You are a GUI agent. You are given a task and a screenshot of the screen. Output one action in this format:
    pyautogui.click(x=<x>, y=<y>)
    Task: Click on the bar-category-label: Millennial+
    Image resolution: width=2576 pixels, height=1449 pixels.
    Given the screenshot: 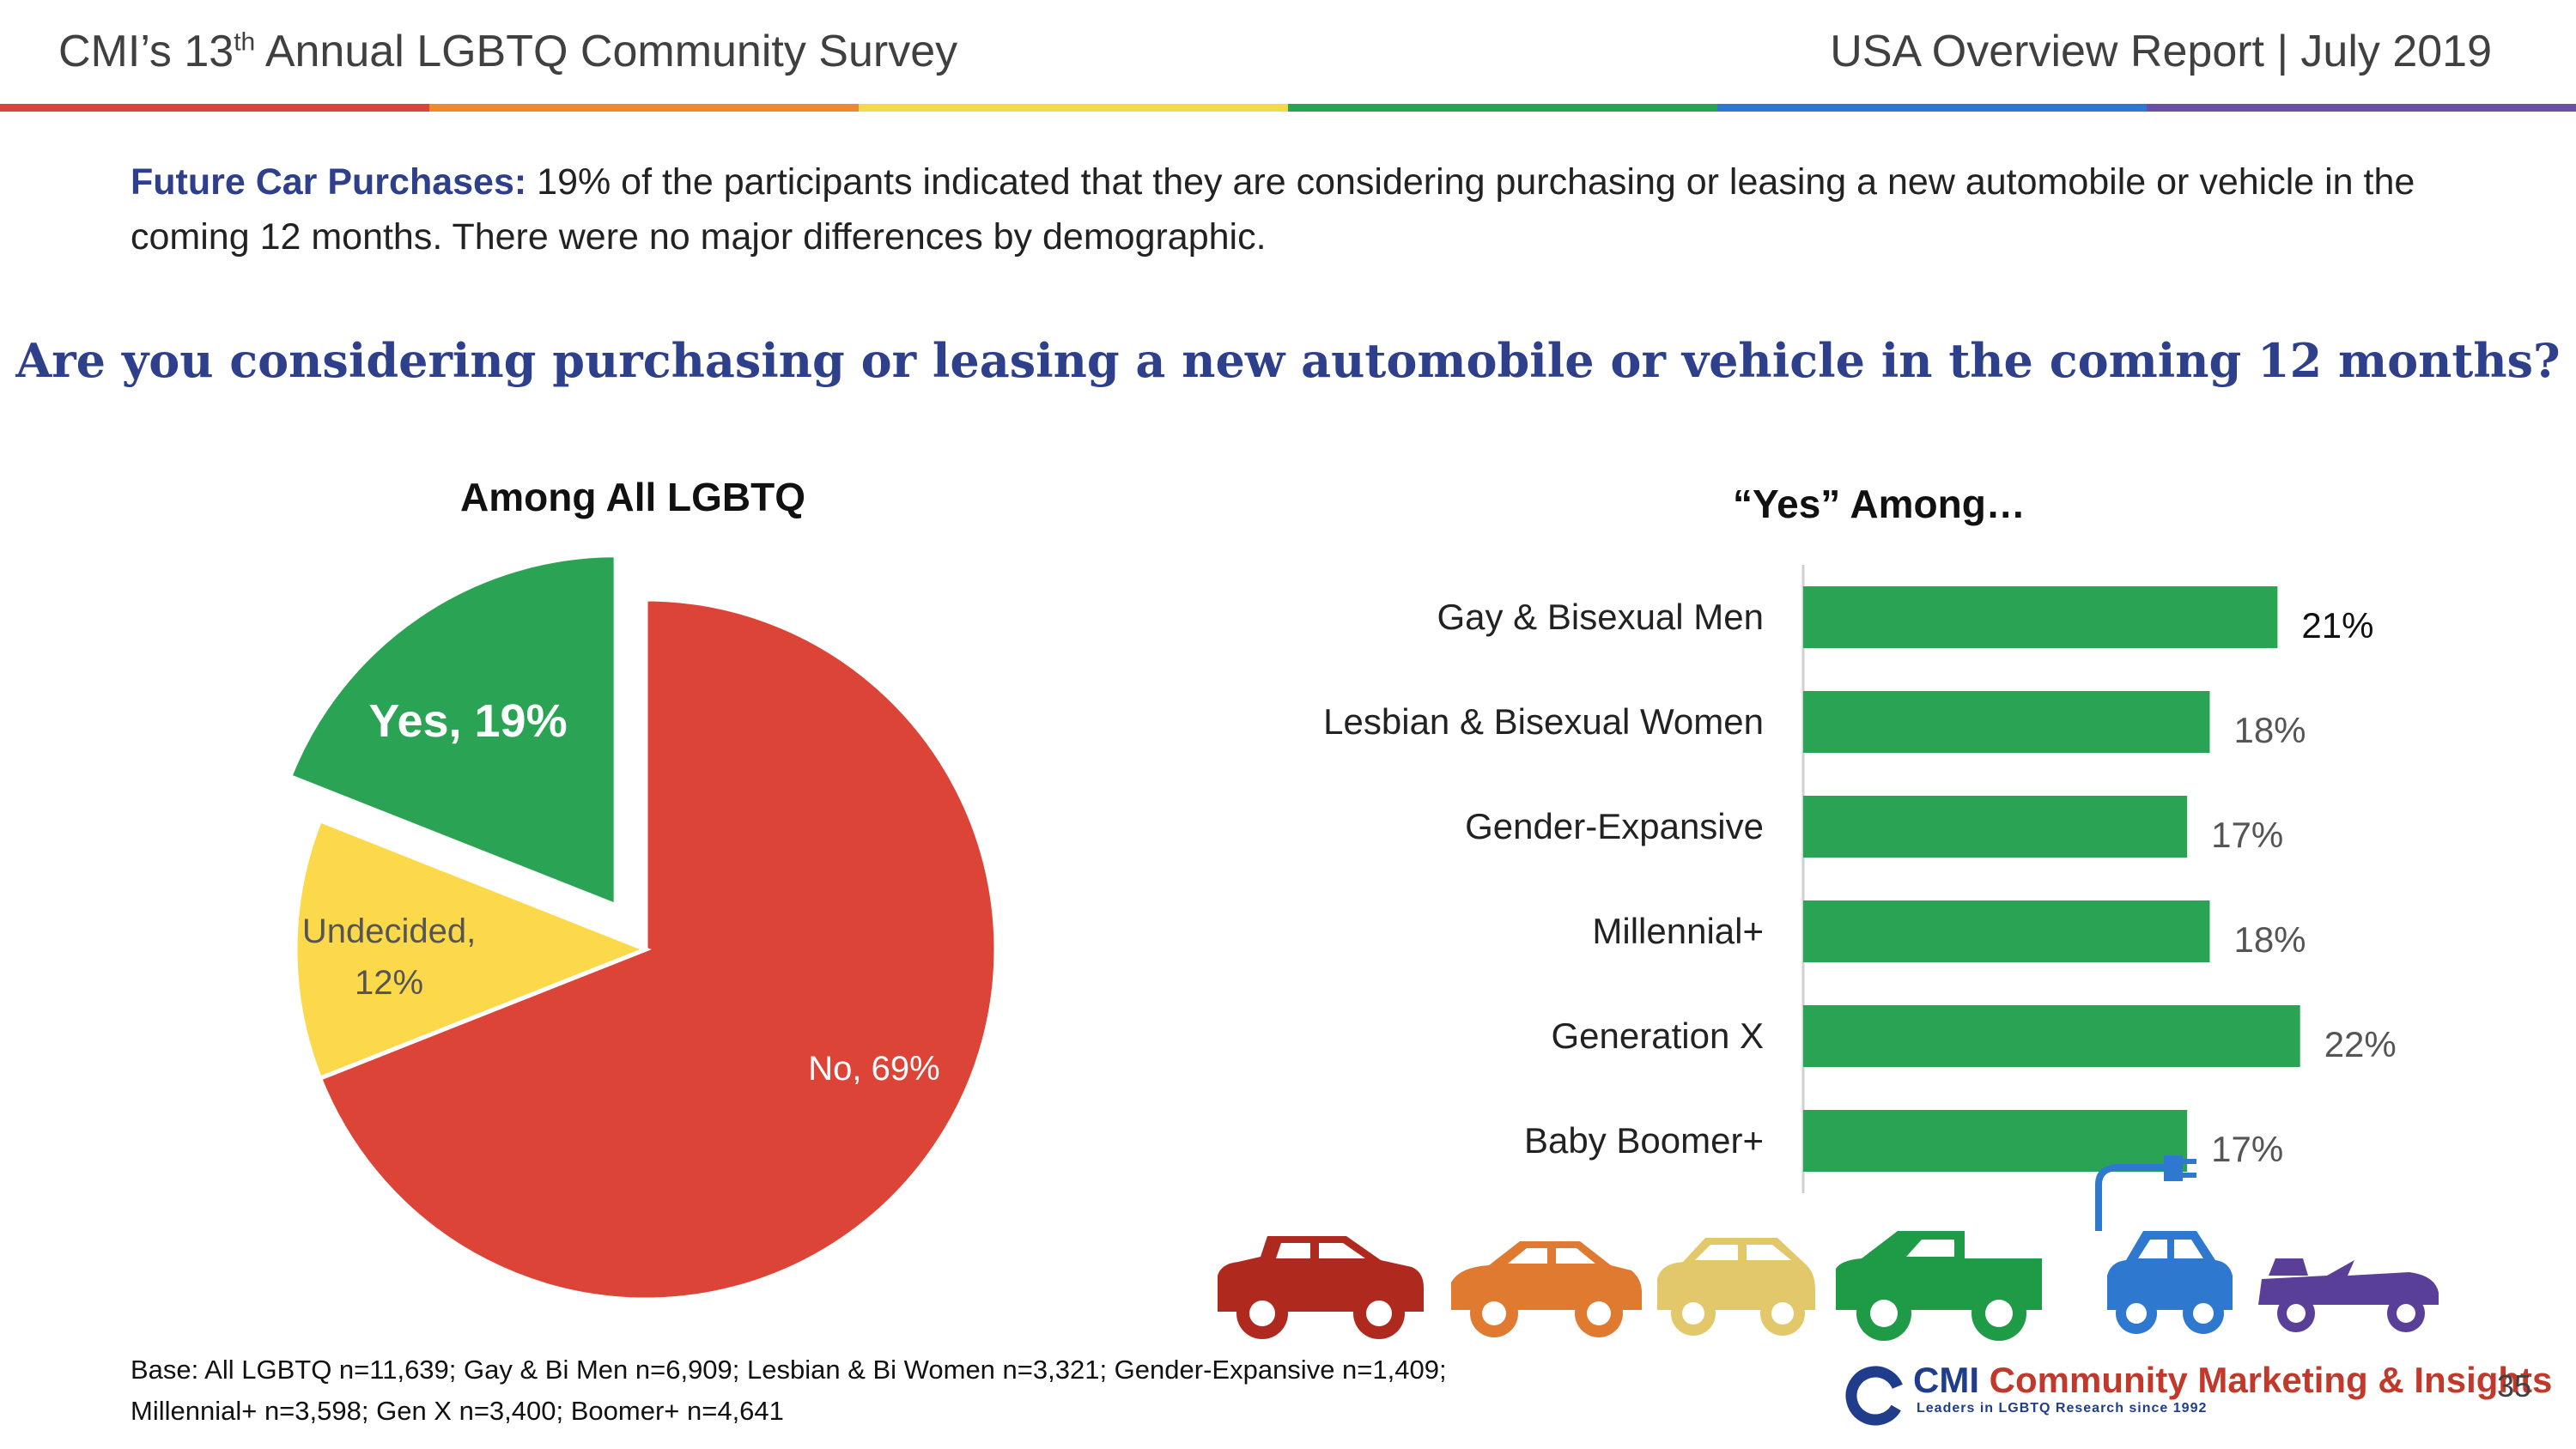 What is the action you would take?
    pyautogui.click(x=1678, y=931)
    